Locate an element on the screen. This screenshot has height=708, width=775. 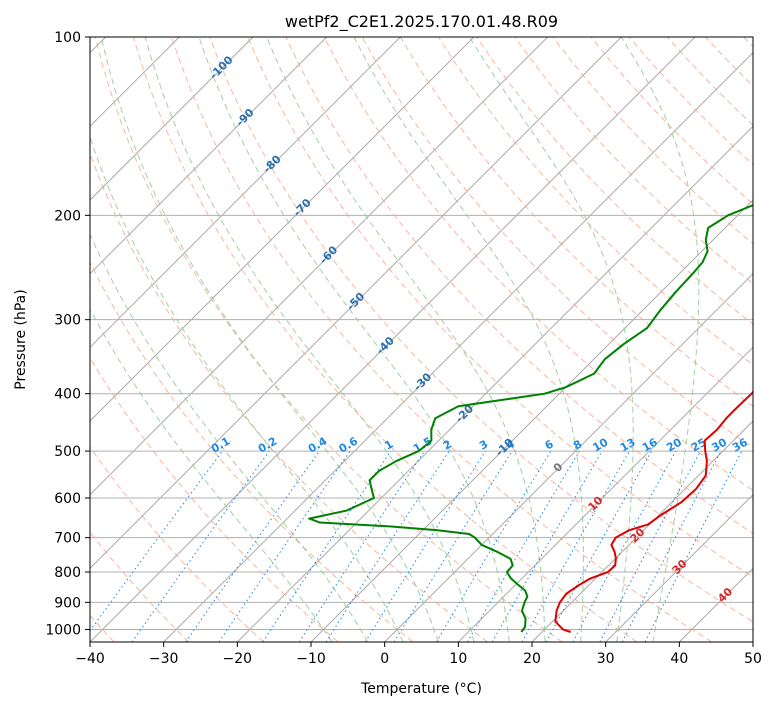
x-tick-label: −30 is located at coordinates (164, 659).